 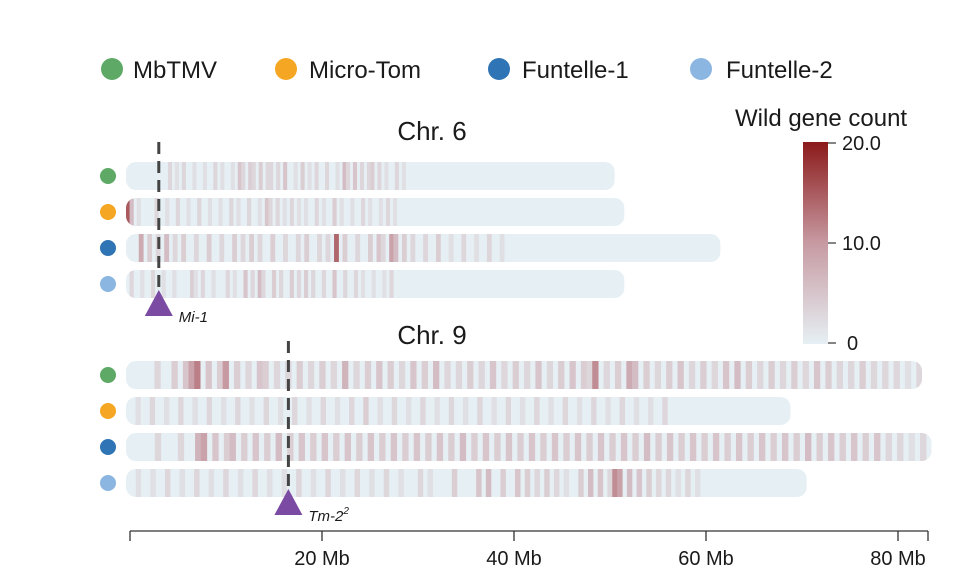 What do you see at coordinates (286, 69) in the screenshot?
I see `legend-marker-micro-tom` at bounding box center [286, 69].